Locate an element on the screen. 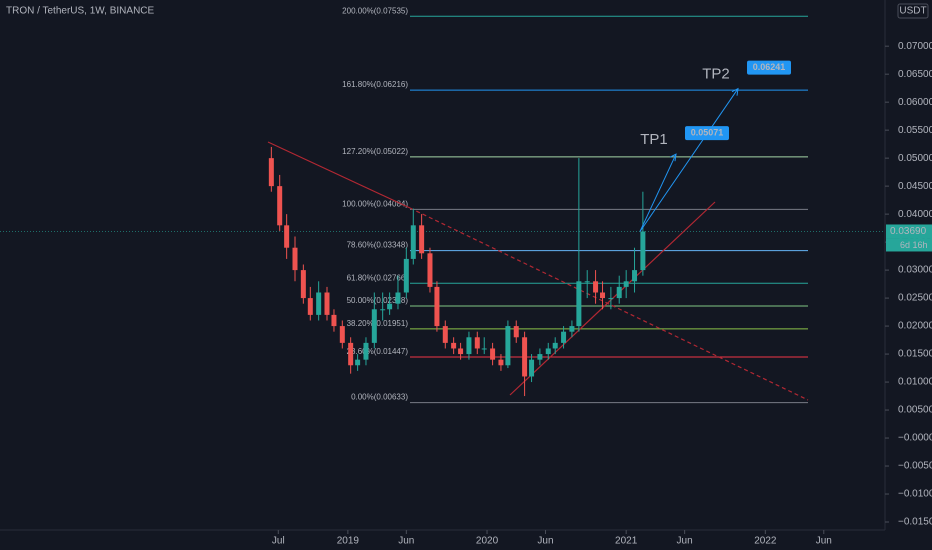  x-tick-label: 2019 is located at coordinates (348, 541).